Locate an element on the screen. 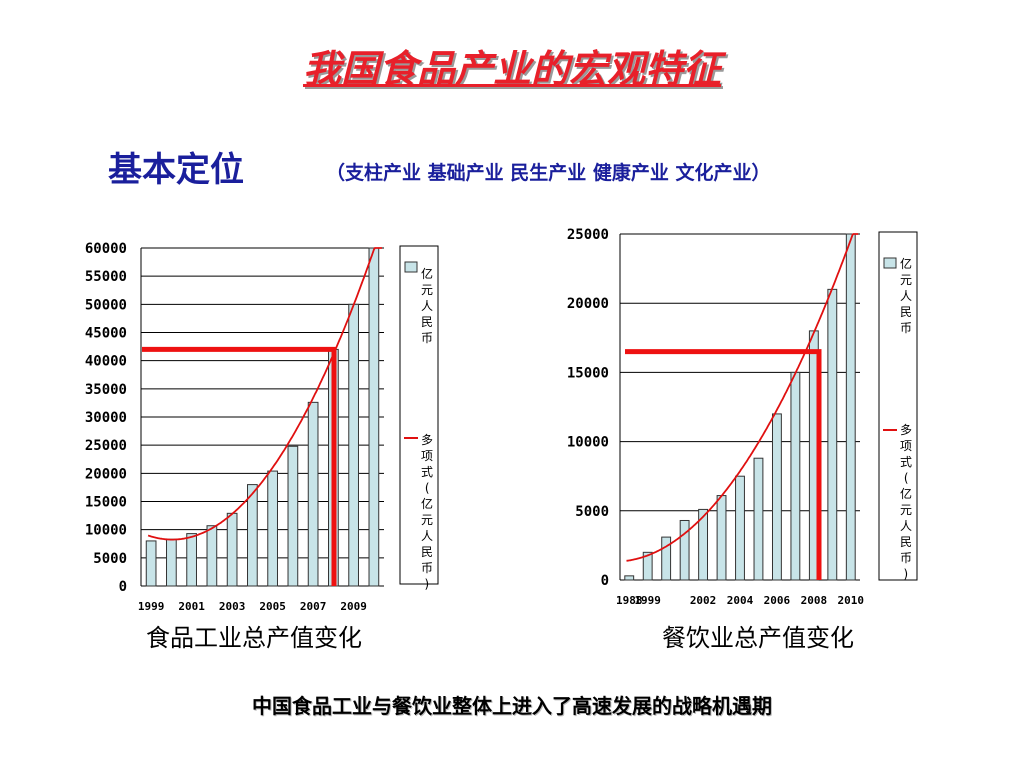 The height and width of the screenshot is (768, 1024). catering-chart-caption: 餐饮业总产值变化 is located at coordinates (758, 638).